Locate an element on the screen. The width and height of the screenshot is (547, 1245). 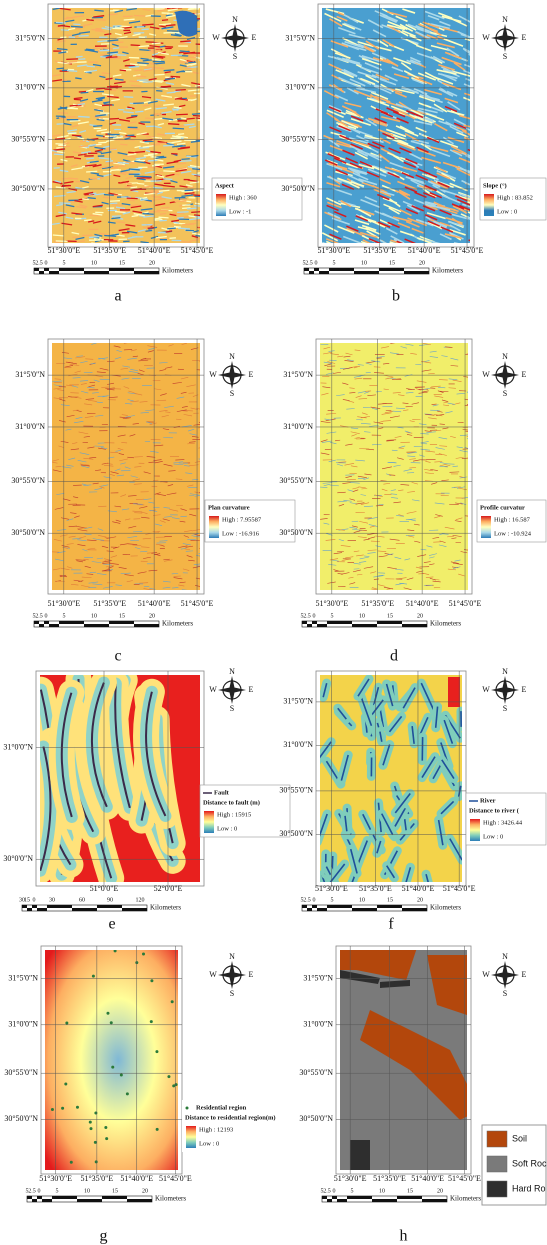
compass-s: S is located at coordinates (505, 56).